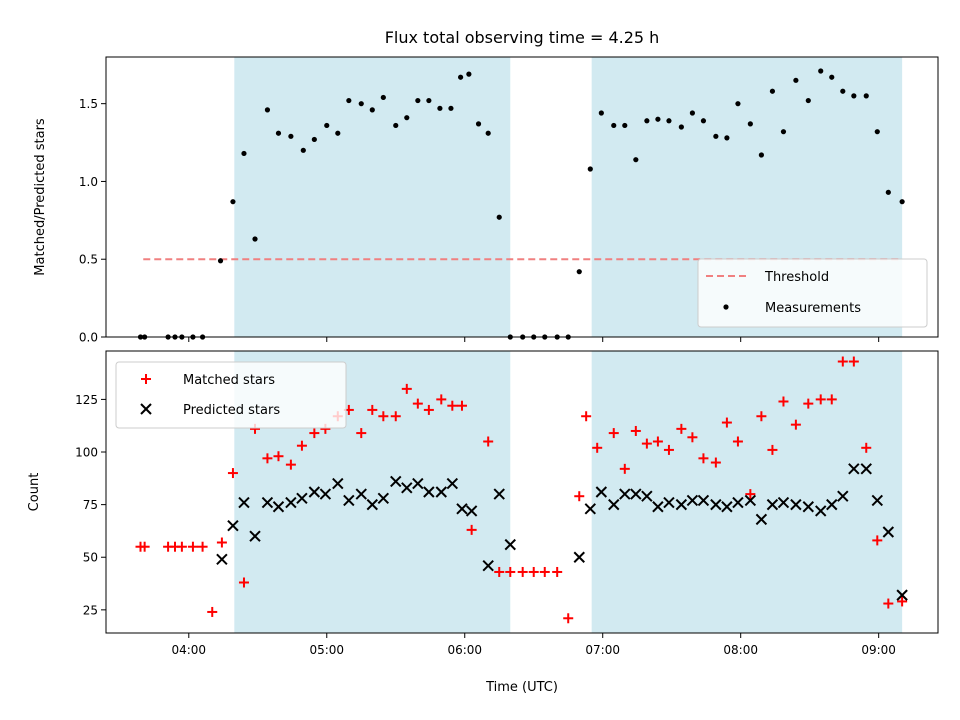 Image resolution: width=960 pixels, height=720 pixels. Describe the element at coordinates (88, 338) in the screenshot. I see `y-tick-label: 0.0` at that location.